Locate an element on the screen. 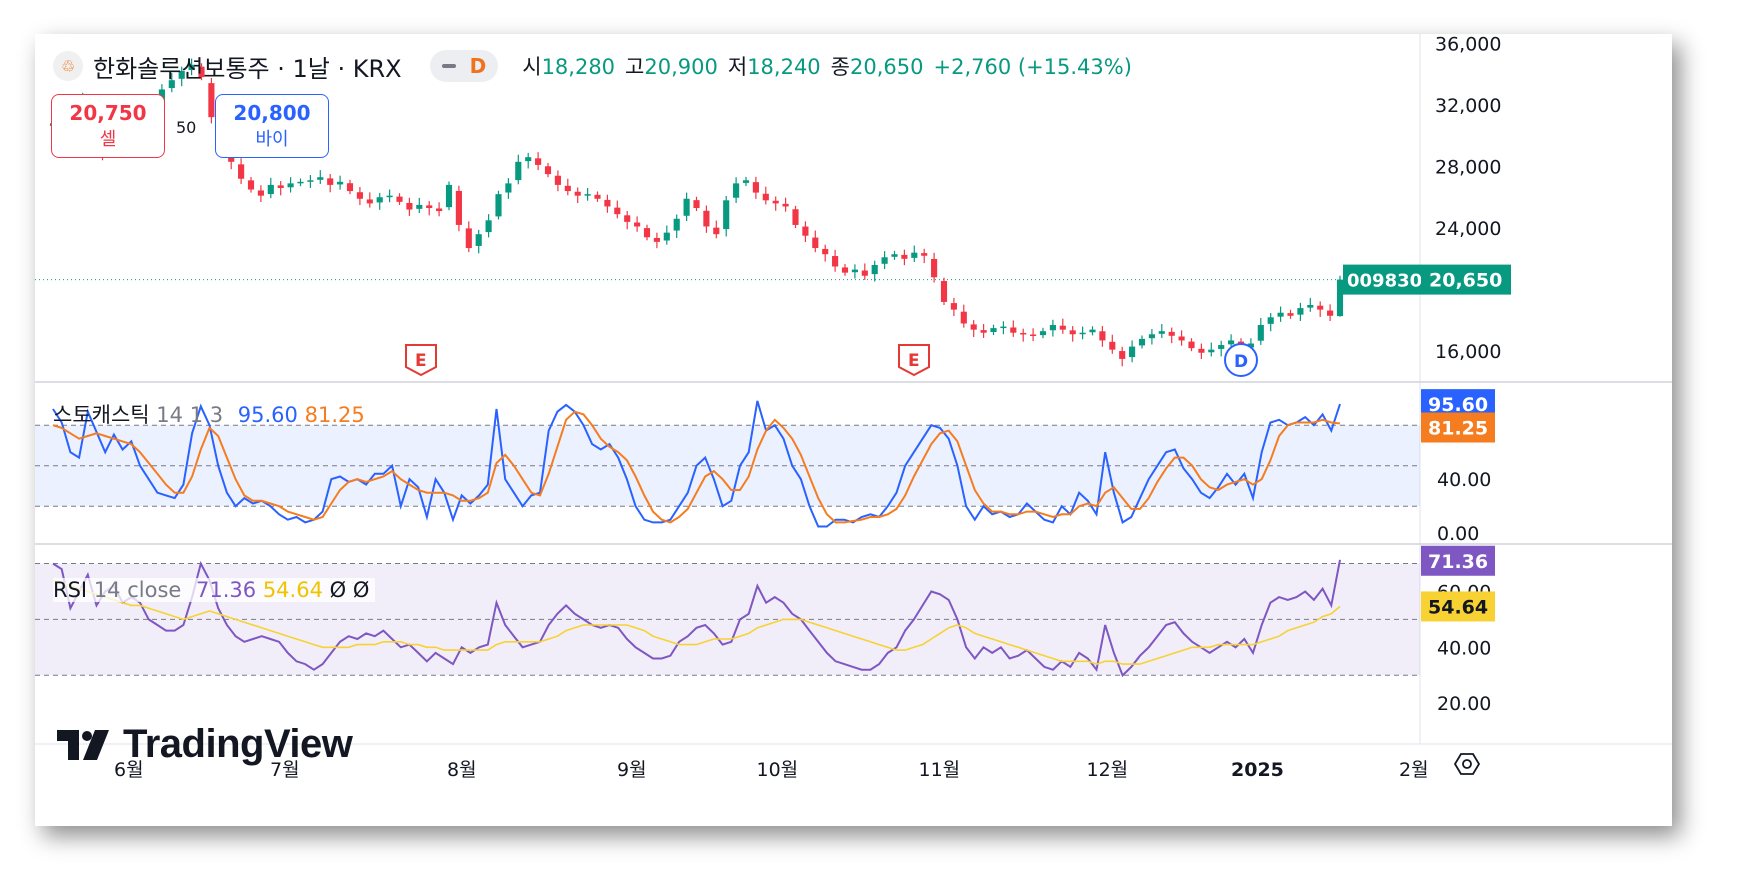 This screenshot has height=890, width=1737. rsi-axis-label: 71.36 is located at coordinates (1458, 562).